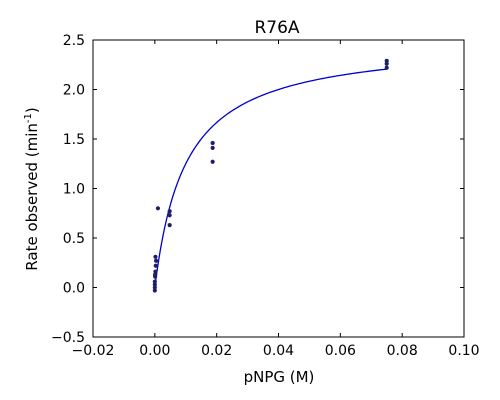 The image size is (500, 400). What do you see at coordinates (74, 289) in the screenshot?
I see `y-tick-label: 0.0` at bounding box center [74, 289].